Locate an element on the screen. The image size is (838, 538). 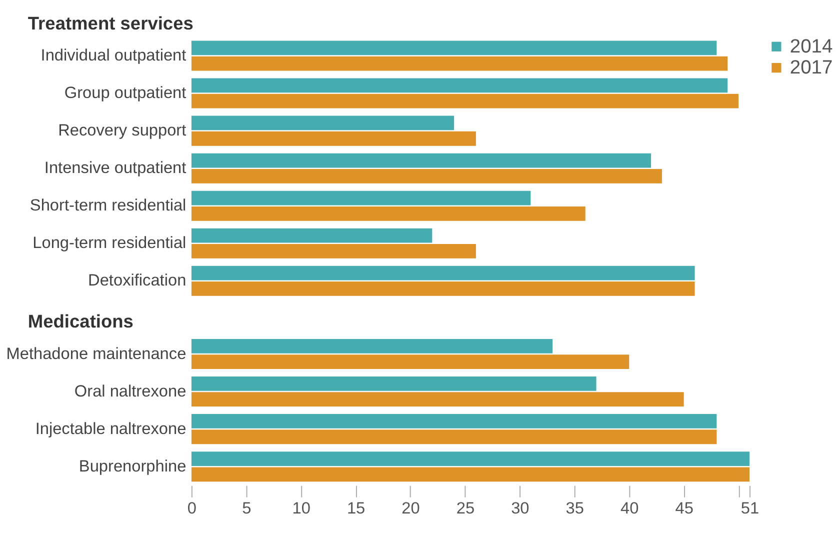
y-tick-label: Intensive outpatient is located at coordinates (115, 168).